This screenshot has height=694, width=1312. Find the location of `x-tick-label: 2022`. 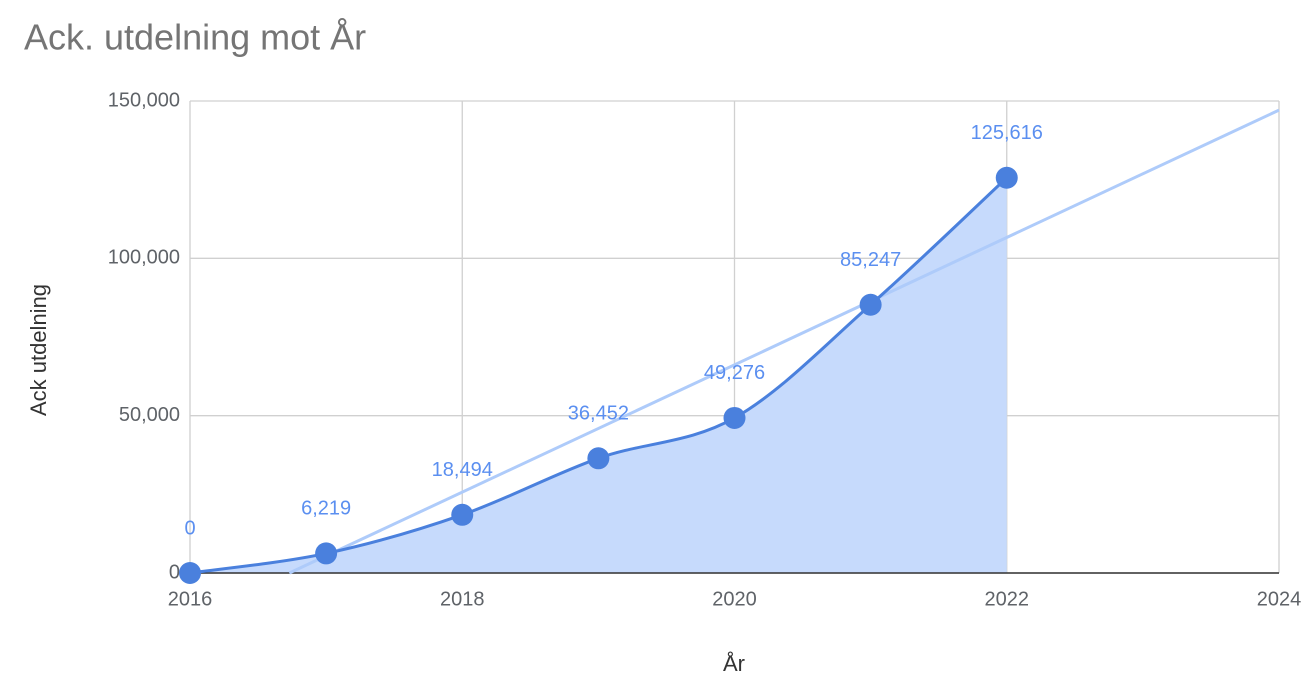

x-tick-label: 2022 is located at coordinates (1007, 599).